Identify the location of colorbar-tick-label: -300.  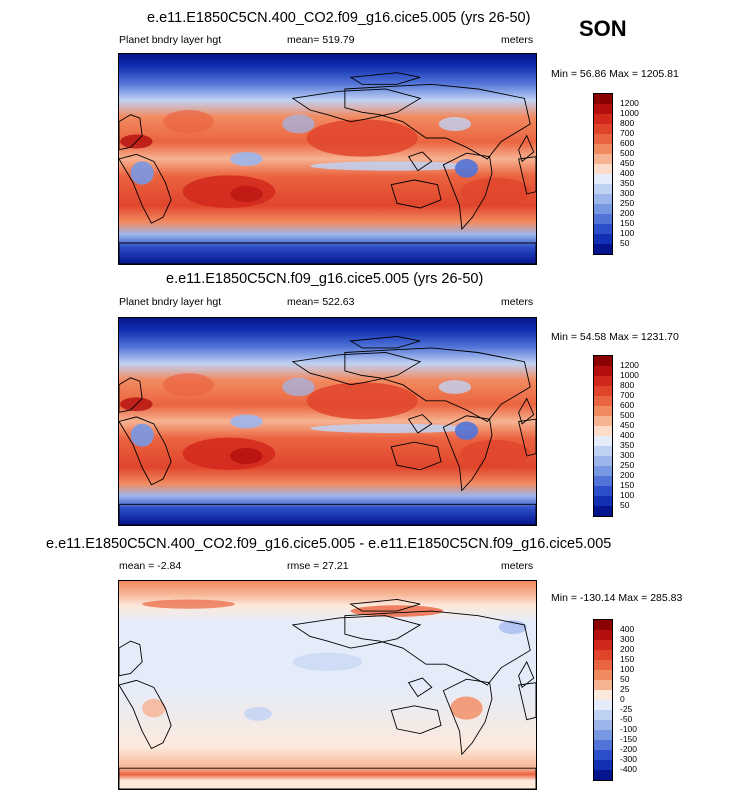
(629, 759).